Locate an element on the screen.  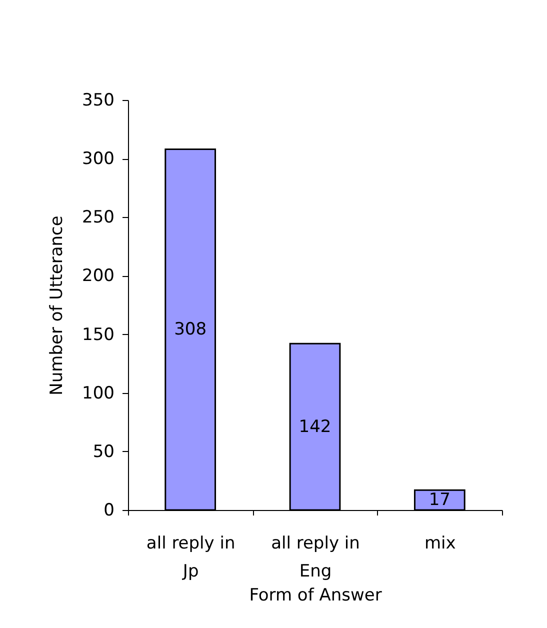
x-axis-title: Form of Answer is located at coordinates (315, 596).